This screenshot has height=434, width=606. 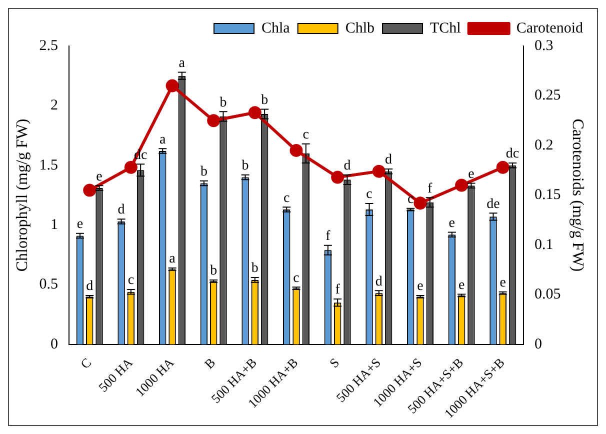 What do you see at coordinates (85, 363) in the screenshot?
I see `x-tick-label: C` at bounding box center [85, 363].